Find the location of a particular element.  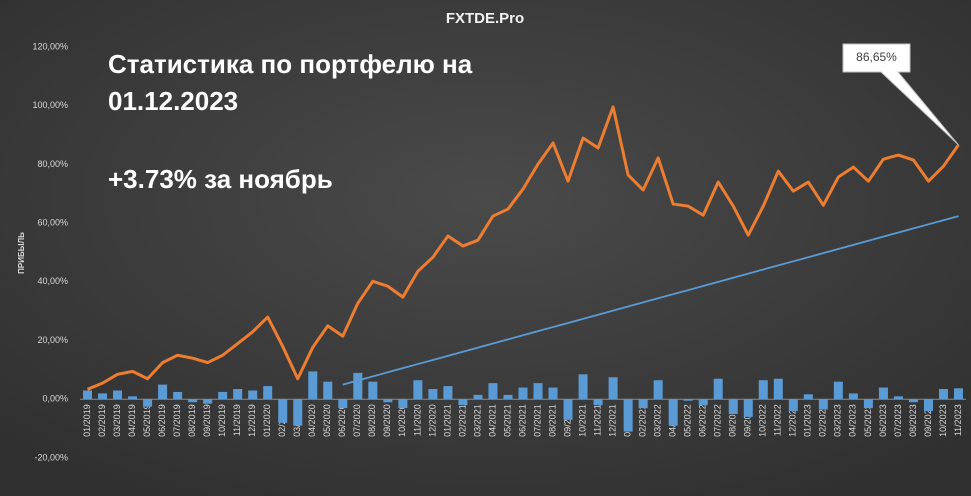

x-tick-label: 09/2020 is located at coordinates (387, 420).